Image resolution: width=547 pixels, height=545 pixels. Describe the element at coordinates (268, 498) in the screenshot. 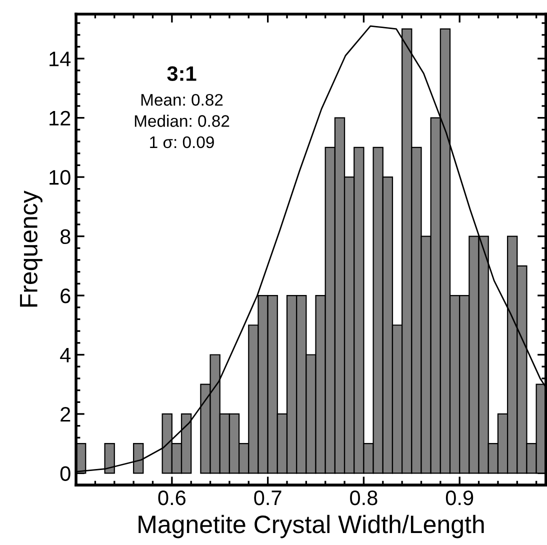

I see `x-tick-label: 0.7` at that location.